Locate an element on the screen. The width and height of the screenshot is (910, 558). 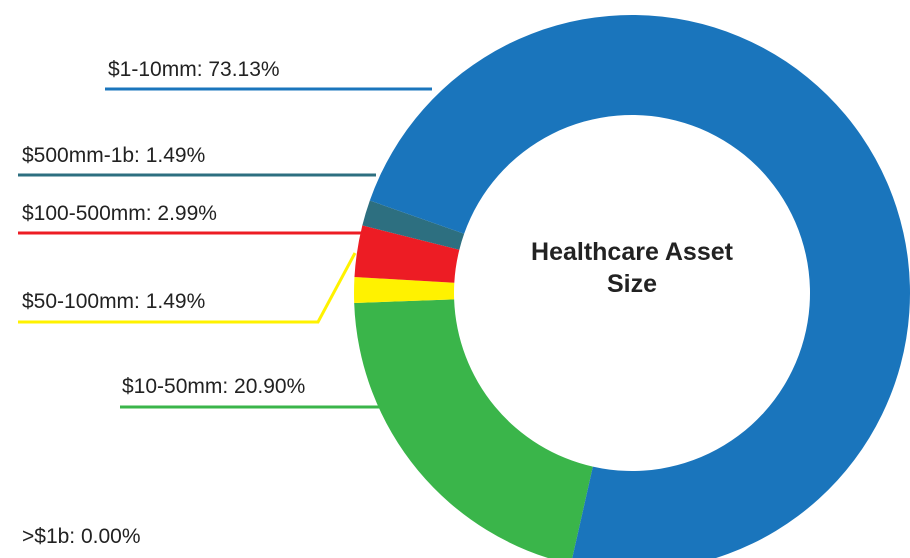
data-label: $10-50mm: 20.90% is located at coordinates (213, 386).